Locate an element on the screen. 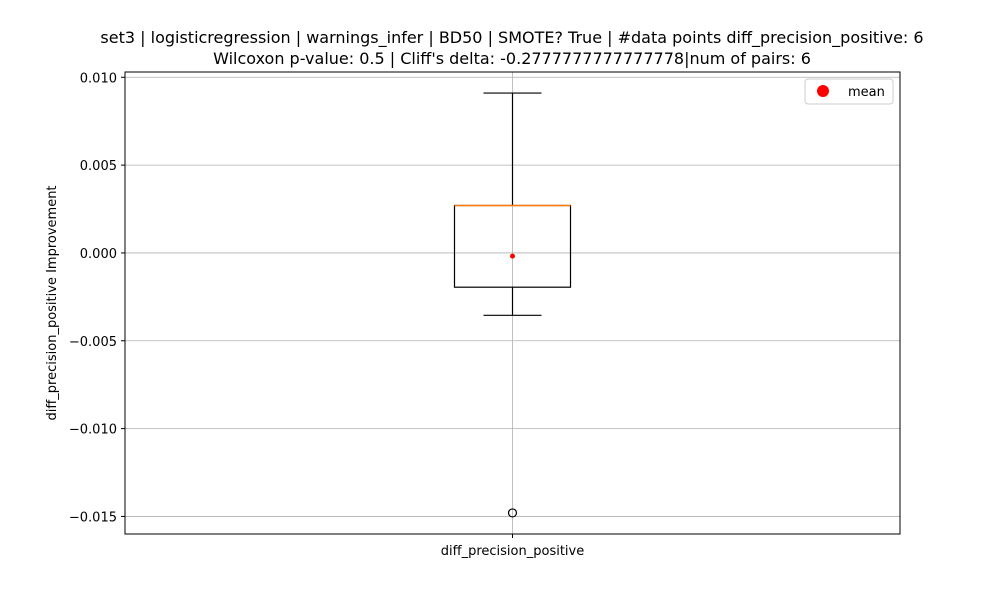 The width and height of the screenshot is (1000, 604). y-axis-label: diff_precision_positive Improvement is located at coordinates (52, 302).